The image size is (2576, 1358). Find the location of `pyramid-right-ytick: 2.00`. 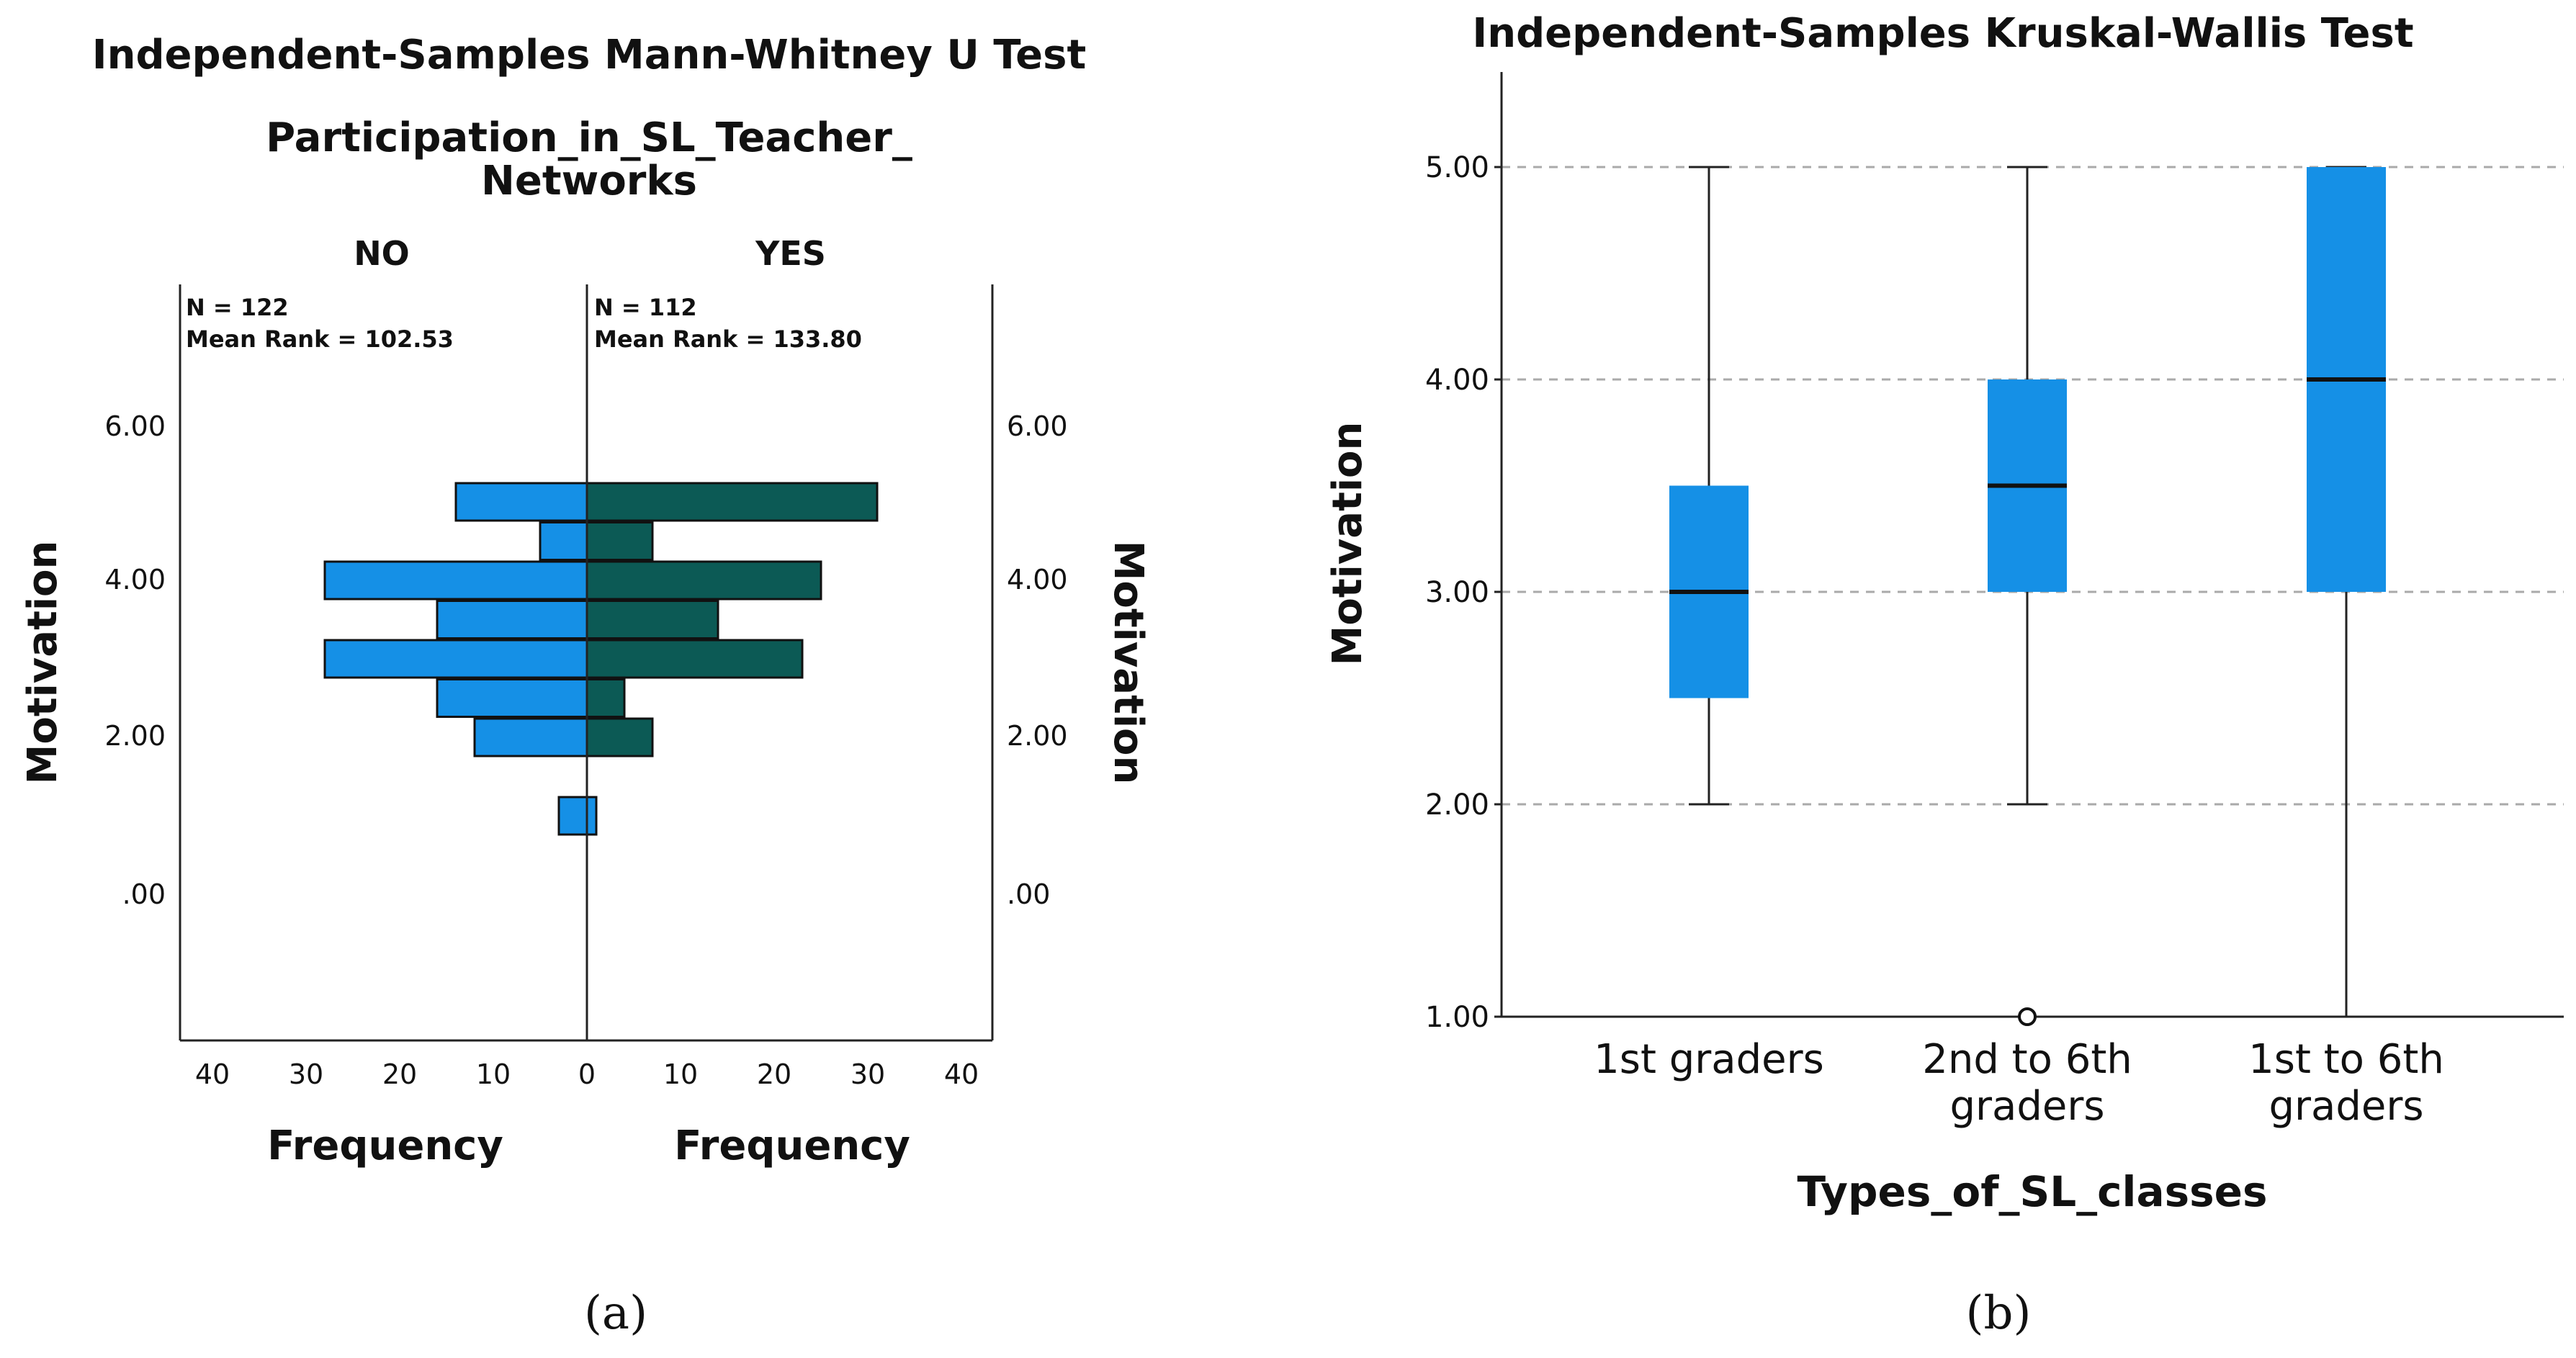

pyramid-right-ytick: 2.00 is located at coordinates (1037, 736).